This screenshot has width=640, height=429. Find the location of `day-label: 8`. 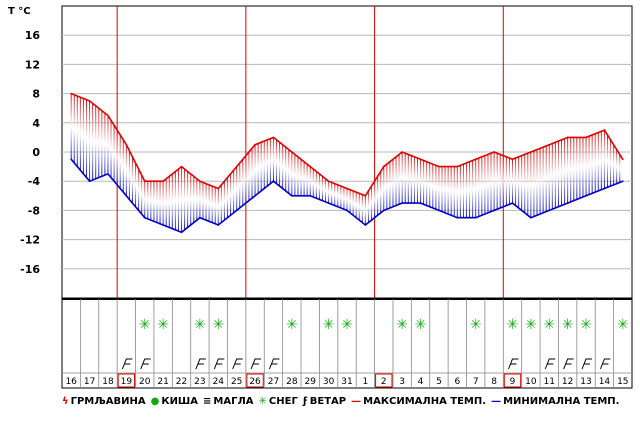

day-label: 8 is located at coordinates (494, 382).